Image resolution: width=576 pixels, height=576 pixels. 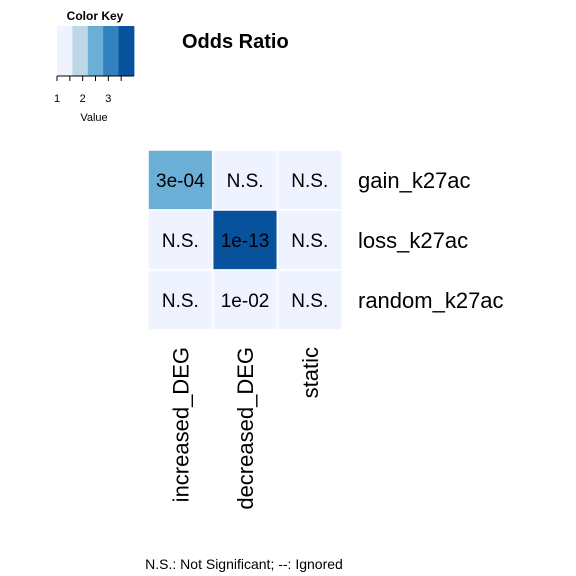 I want to click on column-labels: increased_DEG decreased_DEG static, so click(x=245, y=428).